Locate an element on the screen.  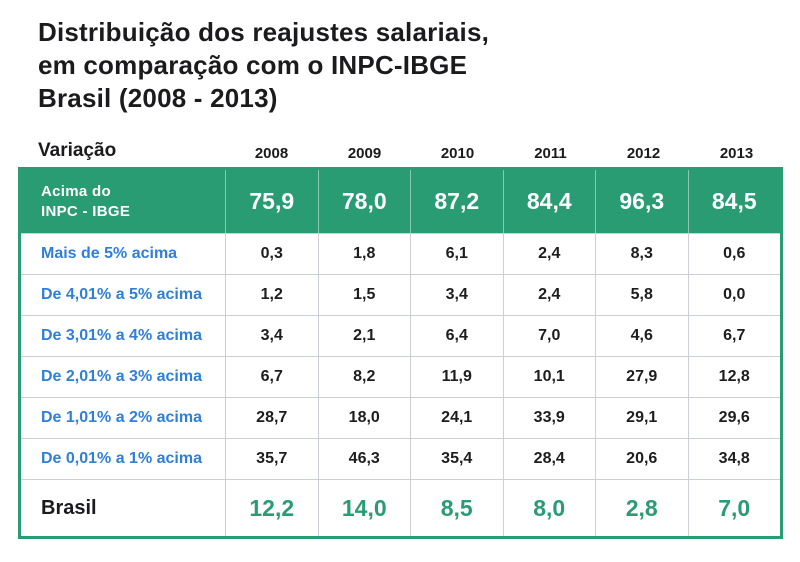
table-cell: 27,9 is located at coordinates (641, 377).